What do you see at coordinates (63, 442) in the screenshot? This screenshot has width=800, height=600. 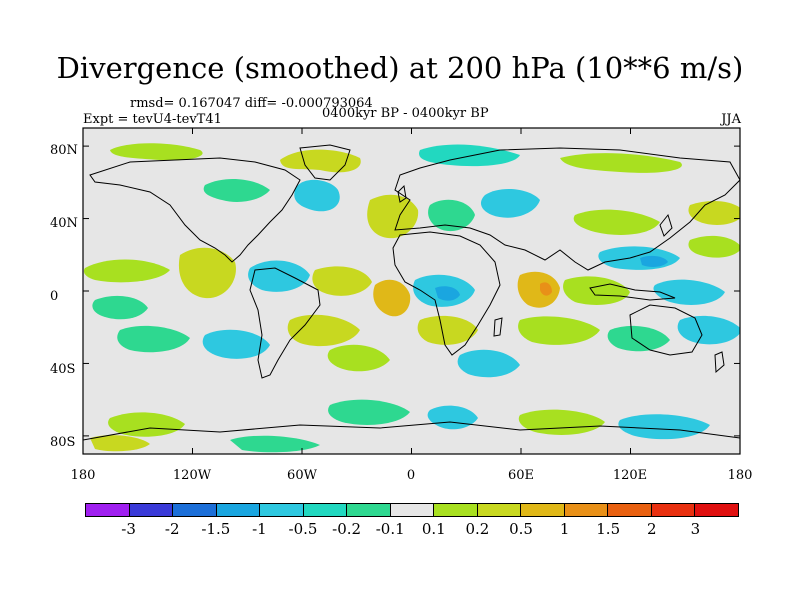 I see `y-tick-label: 80S` at bounding box center [63, 442].